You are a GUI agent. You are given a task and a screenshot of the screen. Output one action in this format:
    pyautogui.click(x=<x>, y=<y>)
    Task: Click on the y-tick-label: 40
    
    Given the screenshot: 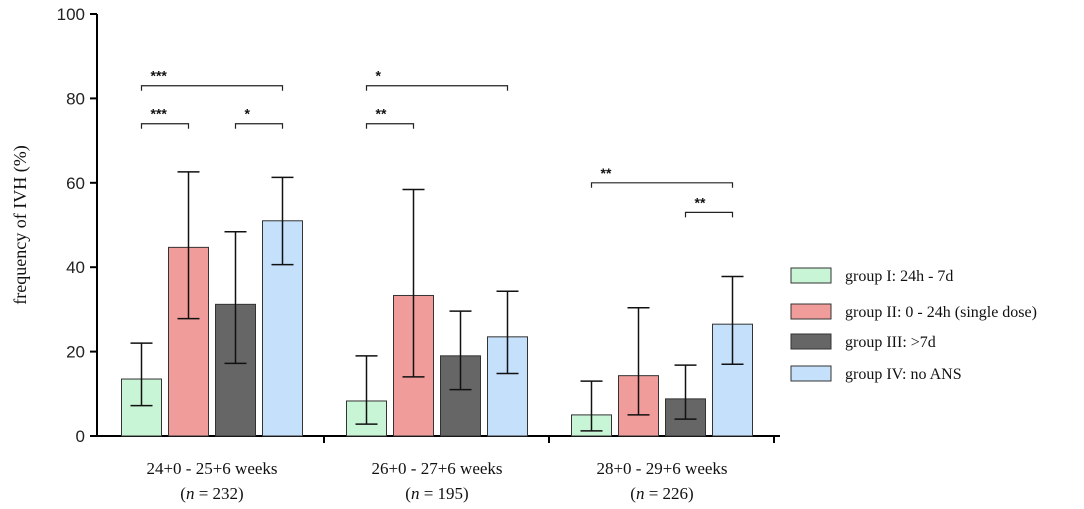 What is the action you would take?
    pyautogui.click(x=75, y=267)
    